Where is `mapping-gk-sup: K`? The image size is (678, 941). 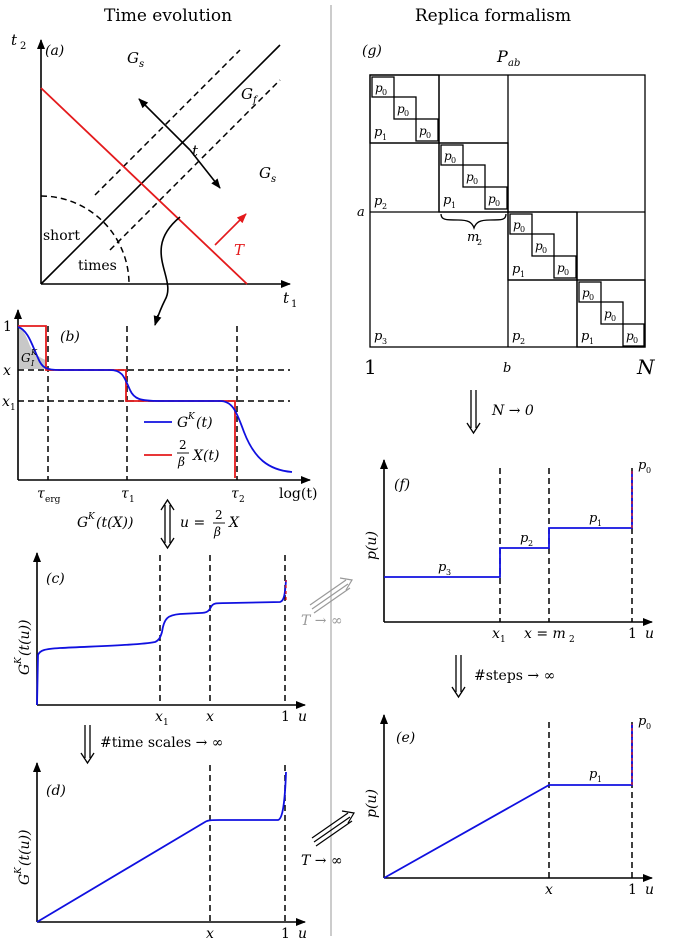 mapping-gk-sup: K is located at coordinates (91, 517).